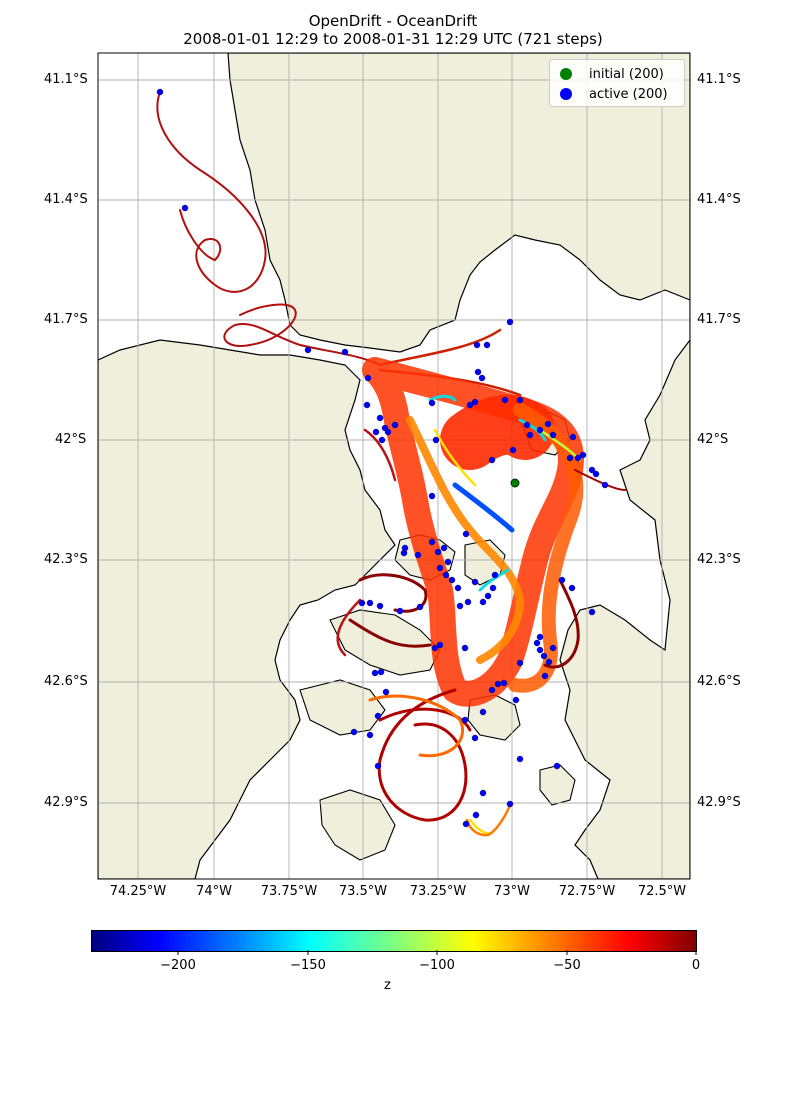  I want to click on colorbar-ticks, so click(437, 952).